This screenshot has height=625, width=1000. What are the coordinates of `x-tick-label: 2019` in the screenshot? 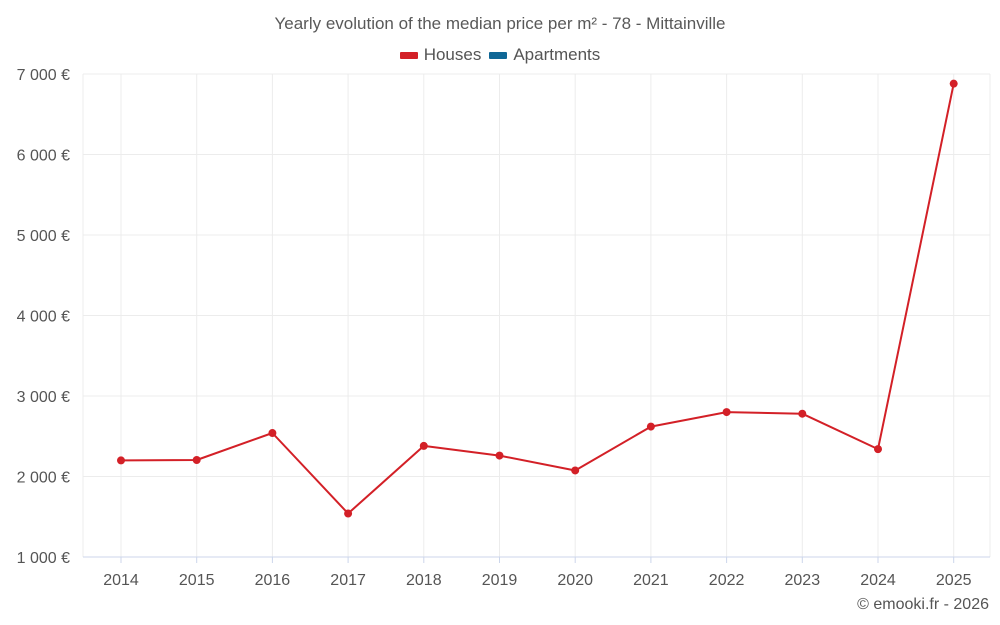 It's located at (500, 580).